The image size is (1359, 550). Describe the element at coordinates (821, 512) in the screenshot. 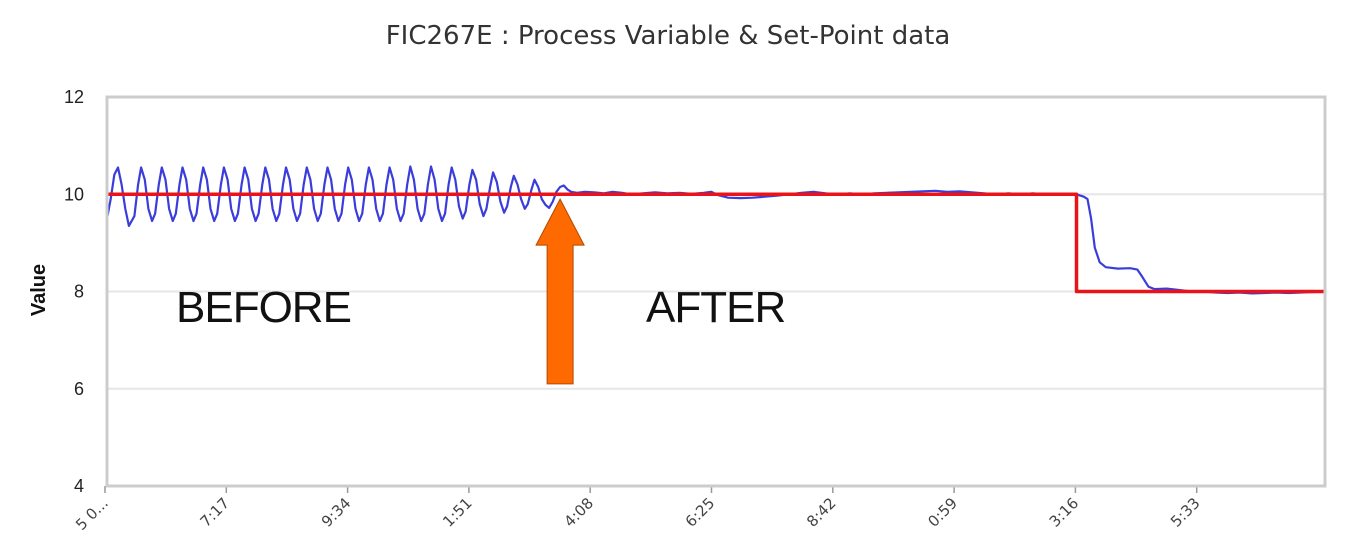

I see `x-tick-label: 8:42` at that location.